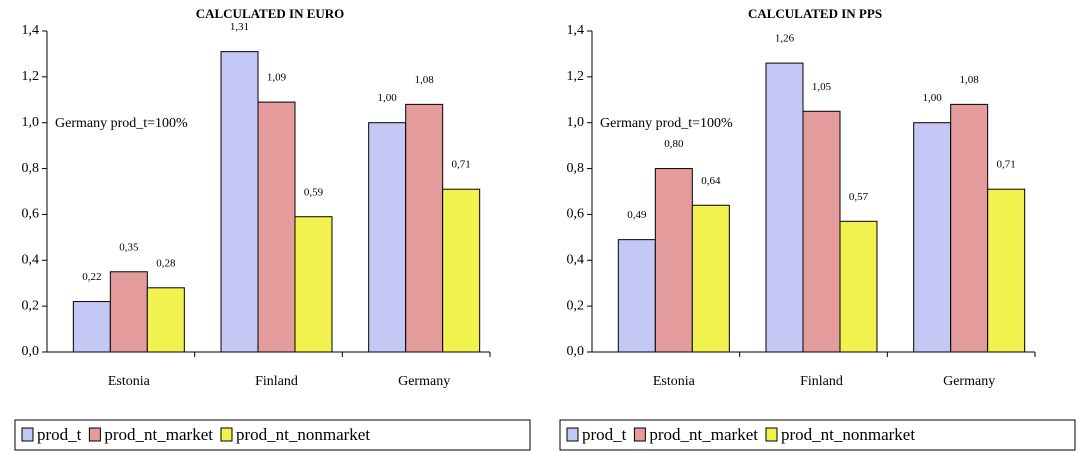 Image resolution: width=1088 pixels, height=451 pixels. Describe the element at coordinates (270, 13) in the screenshot. I see `chart-title: CALCULATED IN EURO` at that location.